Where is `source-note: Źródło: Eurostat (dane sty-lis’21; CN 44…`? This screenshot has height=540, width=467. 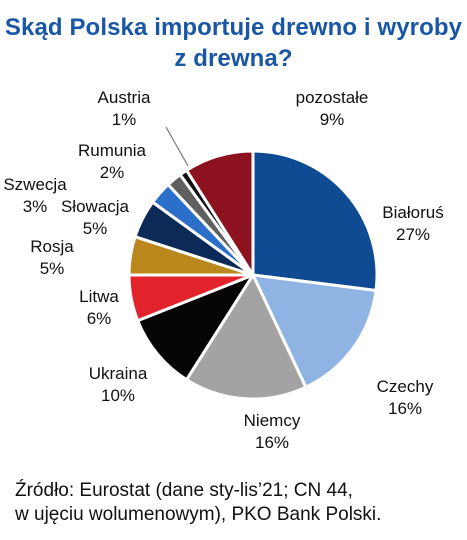 source-note: Źródło: Eurostat (dane sty-lis’21; CN 44… is located at coordinates (235, 503).